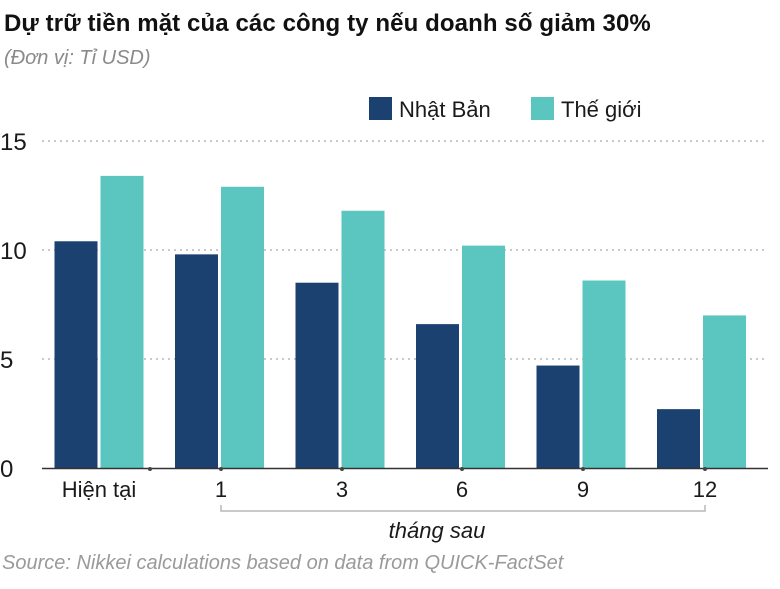 Image resolution: width=780 pixels, height=589 pixels. Describe the element at coordinates (221, 489) in the screenshot. I see `x-tick-label: 1` at that location.